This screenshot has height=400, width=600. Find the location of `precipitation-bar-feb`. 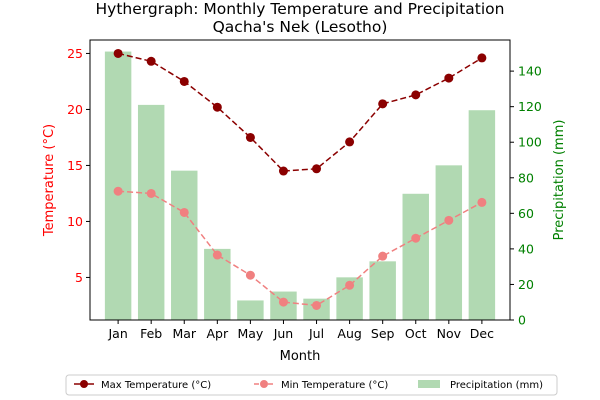

precipitation-bar-feb is located at coordinates (151, 212).